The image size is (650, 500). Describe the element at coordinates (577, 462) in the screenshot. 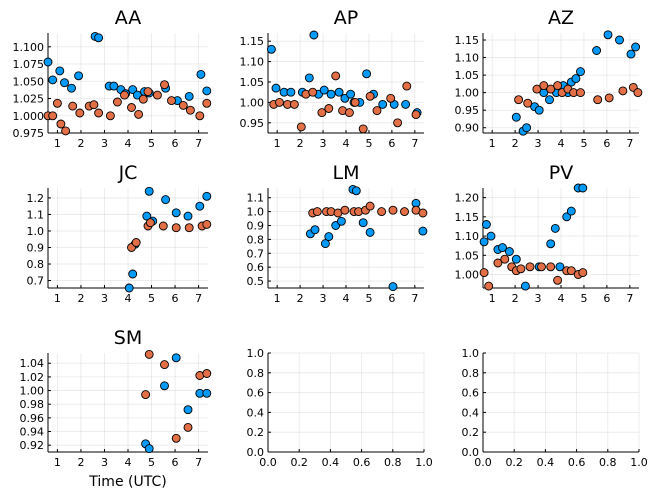

I see `x-tick-label: 0.6` at that location.